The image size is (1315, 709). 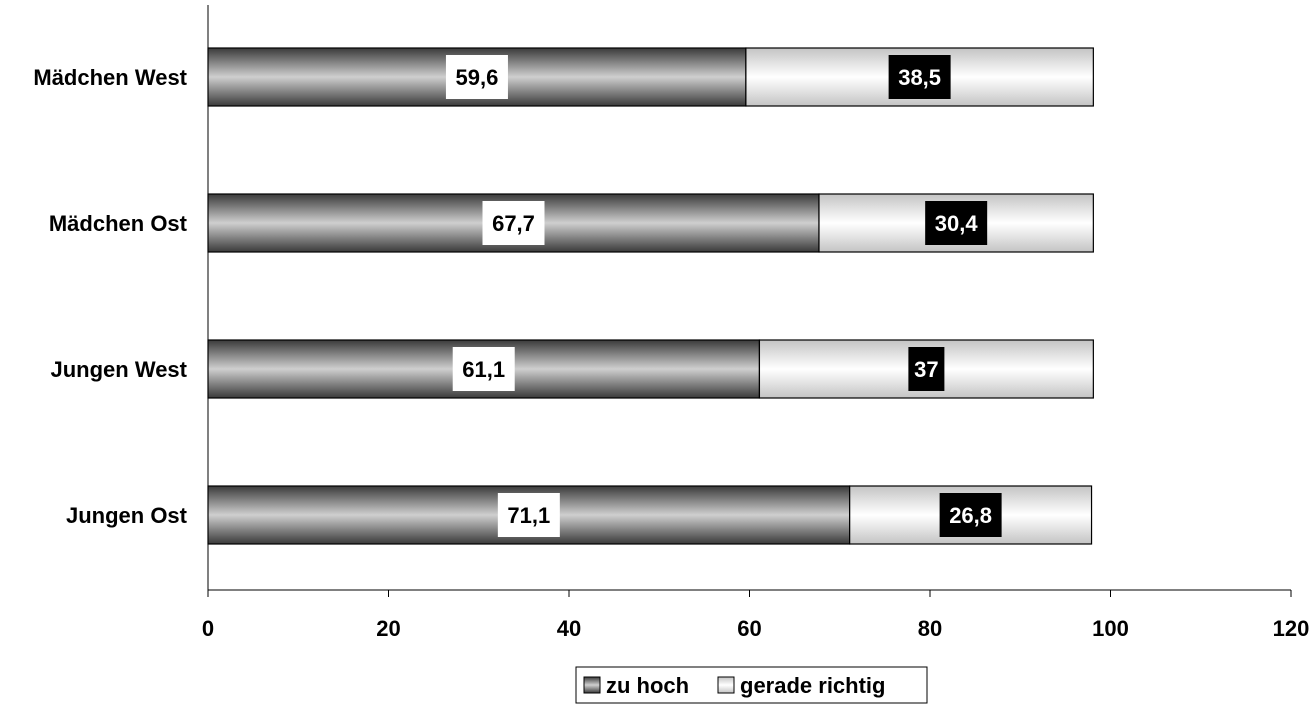 I want to click on x-tick-label: 120, so click(x=1291, y=628).